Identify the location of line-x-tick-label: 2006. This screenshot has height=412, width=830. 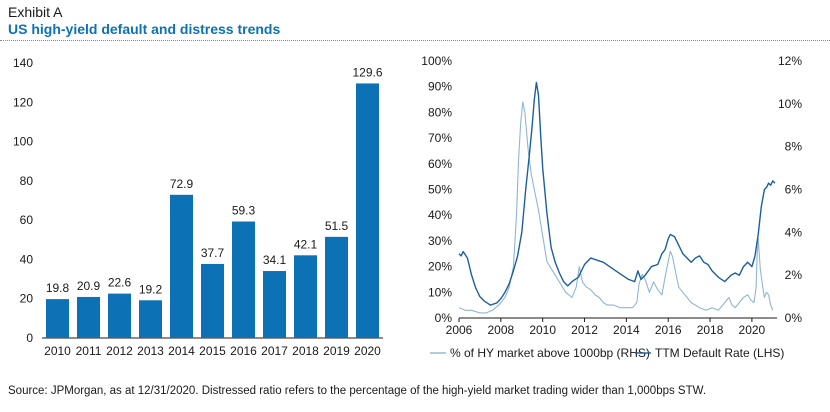
(459, 330).